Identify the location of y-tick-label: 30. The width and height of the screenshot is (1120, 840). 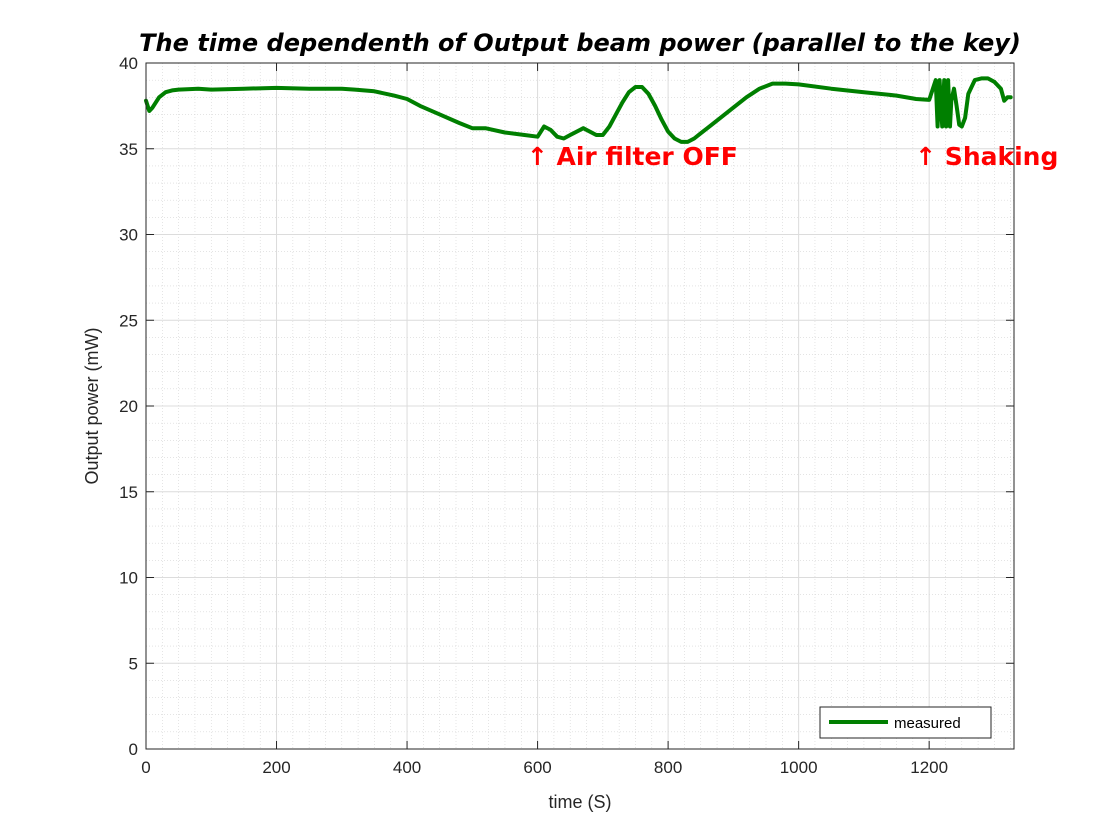
(128, 235).